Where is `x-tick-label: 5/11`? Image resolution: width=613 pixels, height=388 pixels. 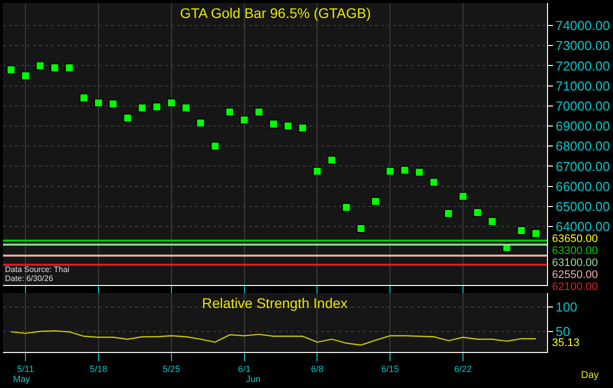 x-tick-label: 5/11 is located at coordinates (25, 369).